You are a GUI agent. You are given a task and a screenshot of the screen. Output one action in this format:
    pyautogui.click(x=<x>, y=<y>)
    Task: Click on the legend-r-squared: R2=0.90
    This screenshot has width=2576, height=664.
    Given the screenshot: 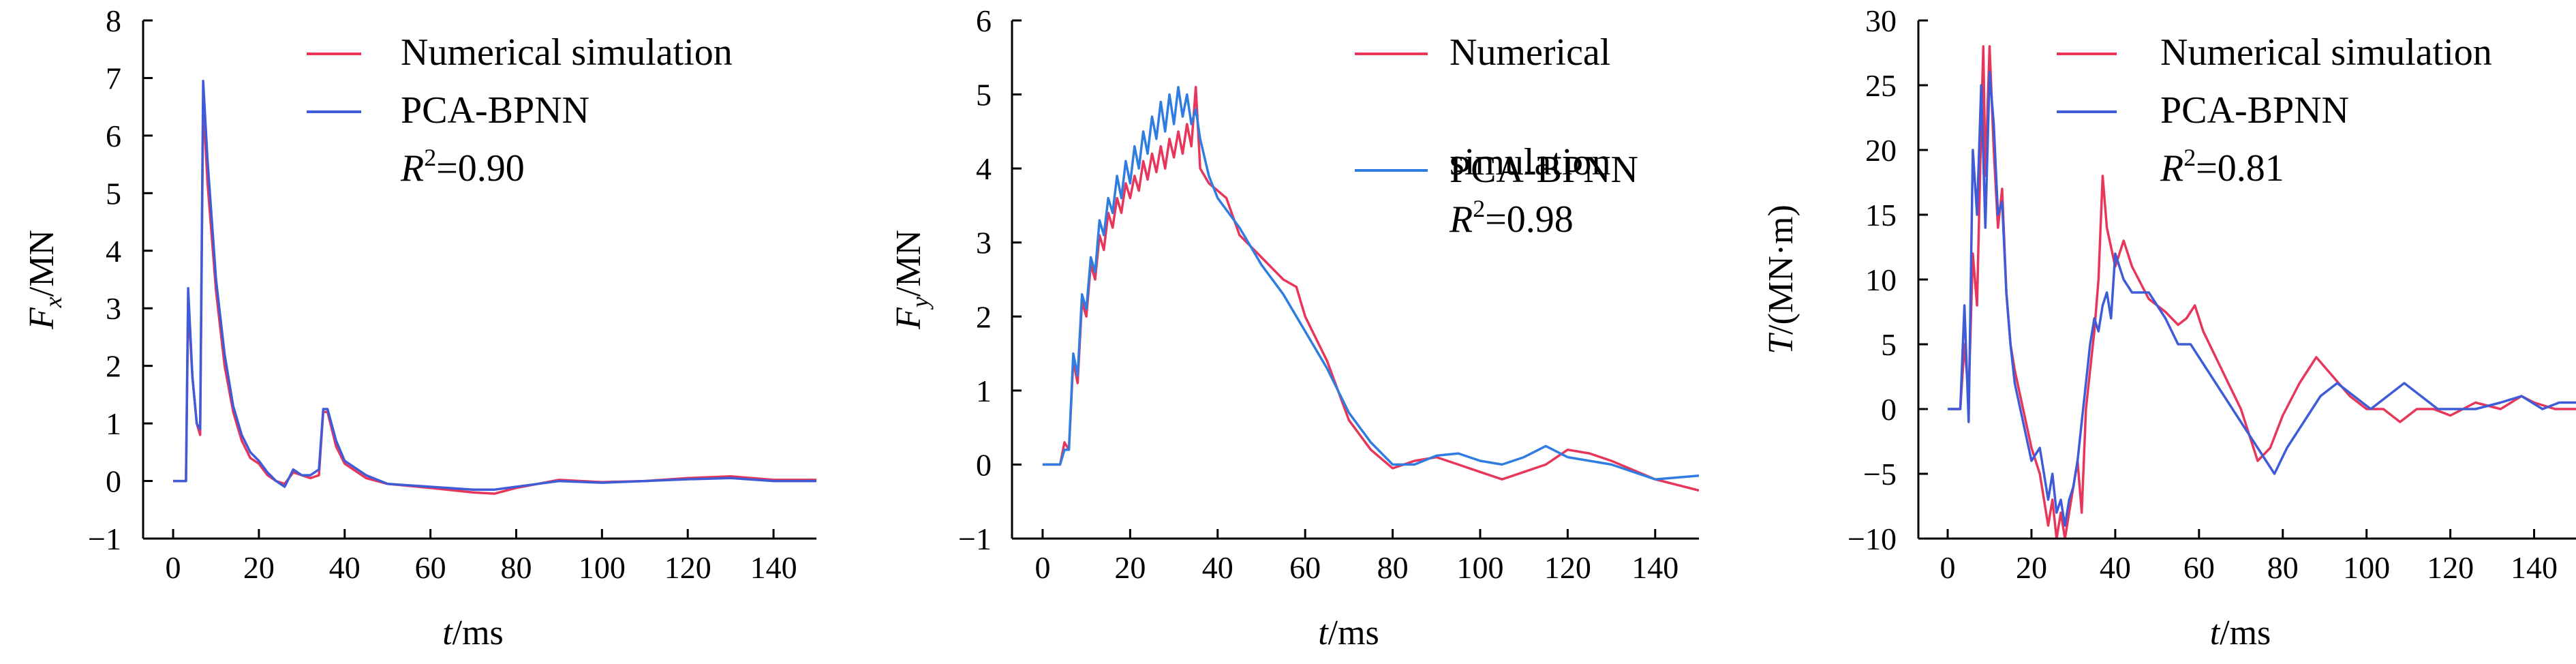 What is the action you would take?
    pyautogui.click(x=462, y=167)
    